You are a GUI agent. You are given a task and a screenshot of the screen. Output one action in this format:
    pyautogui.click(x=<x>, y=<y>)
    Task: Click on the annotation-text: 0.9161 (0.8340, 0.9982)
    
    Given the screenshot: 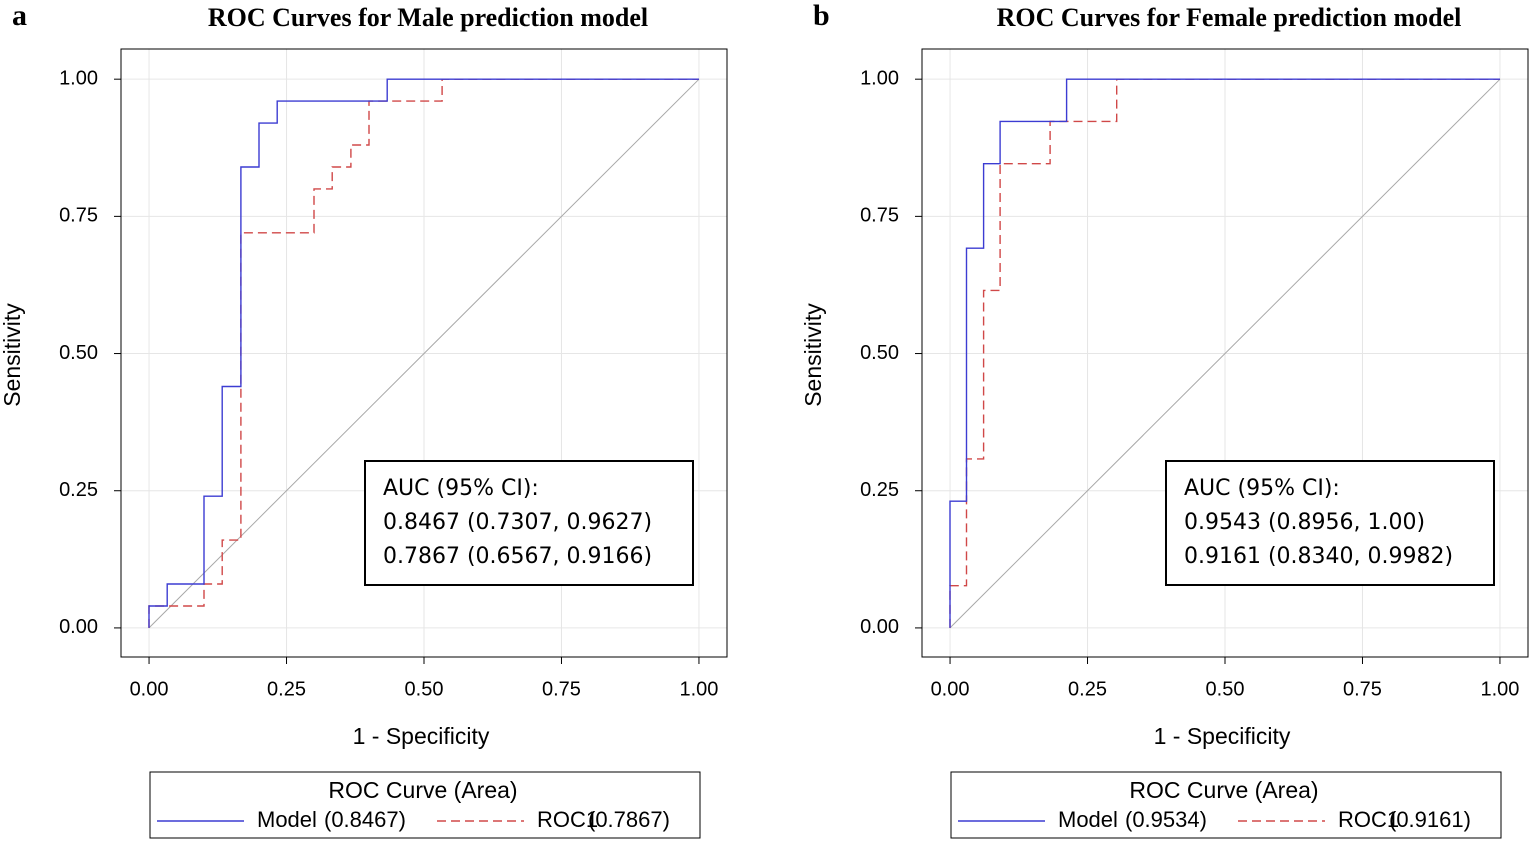 What is the action you would take?
    pyautogui.click(x=1318, y=556)
    